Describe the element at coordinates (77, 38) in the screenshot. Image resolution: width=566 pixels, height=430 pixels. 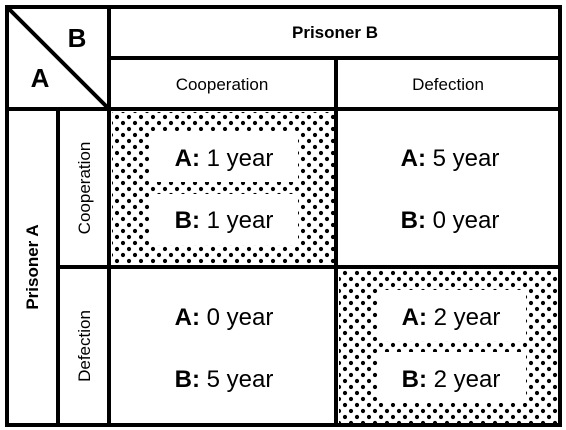
I see `corner-label-b: B` at that location.